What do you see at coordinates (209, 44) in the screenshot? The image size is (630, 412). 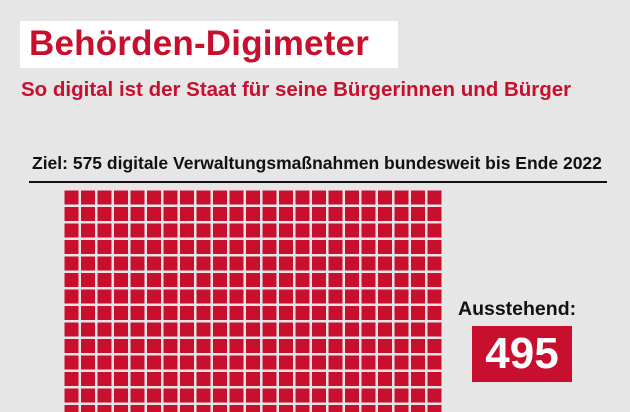 I see `title-background` at bounding box center [209, 44].